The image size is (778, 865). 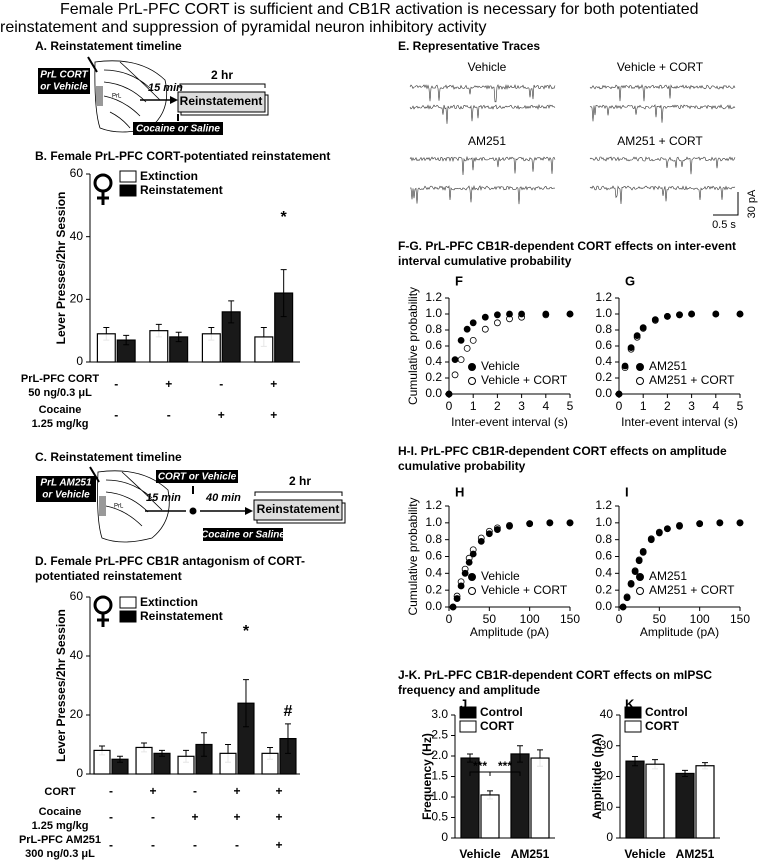 What do you see at coordinates (469, 46) in the screenshot?
I see `panel-title: E. Representative Traces` at bounding box center [469, 46].